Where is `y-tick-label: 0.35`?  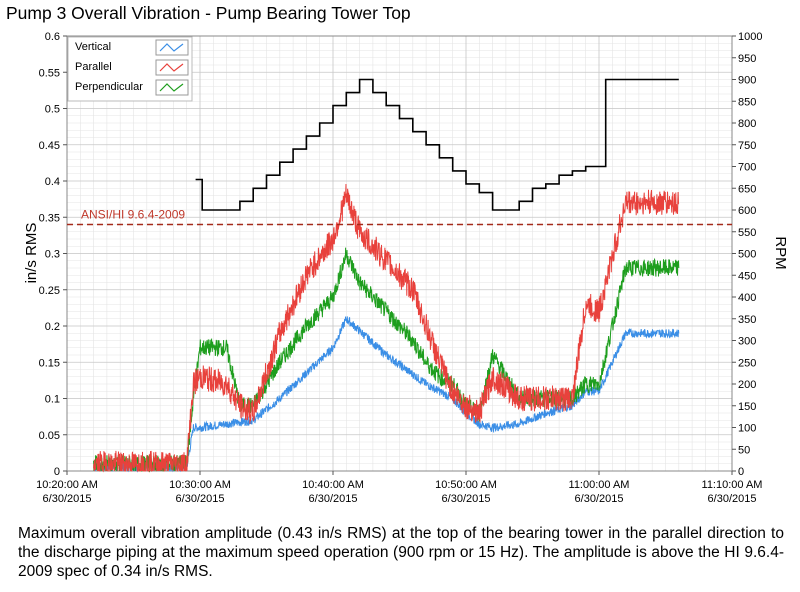 y-tick-label: 0.35 is located at coordinates (49, 218).